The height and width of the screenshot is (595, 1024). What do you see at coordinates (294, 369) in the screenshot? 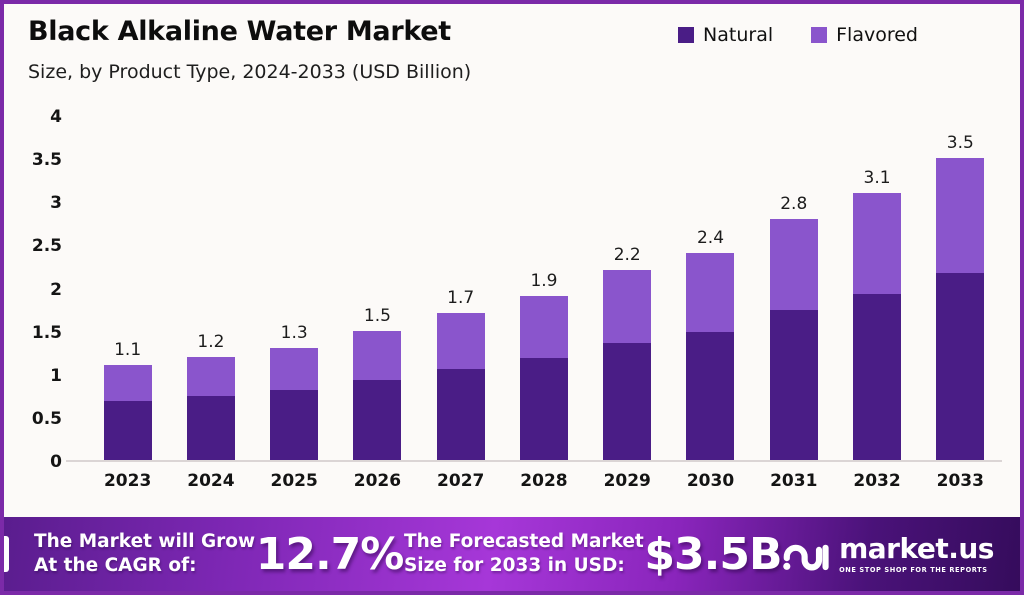
I see `bar-segment-flavored-2025` at bounding box center [294, 369].